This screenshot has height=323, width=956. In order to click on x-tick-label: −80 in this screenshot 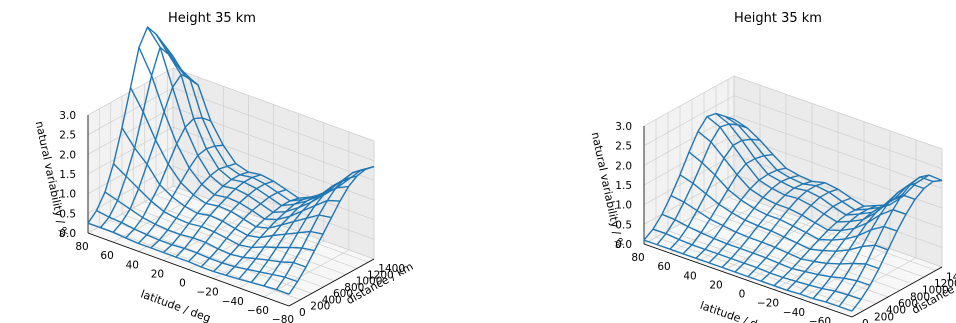, I will do `click(283, 318)`.